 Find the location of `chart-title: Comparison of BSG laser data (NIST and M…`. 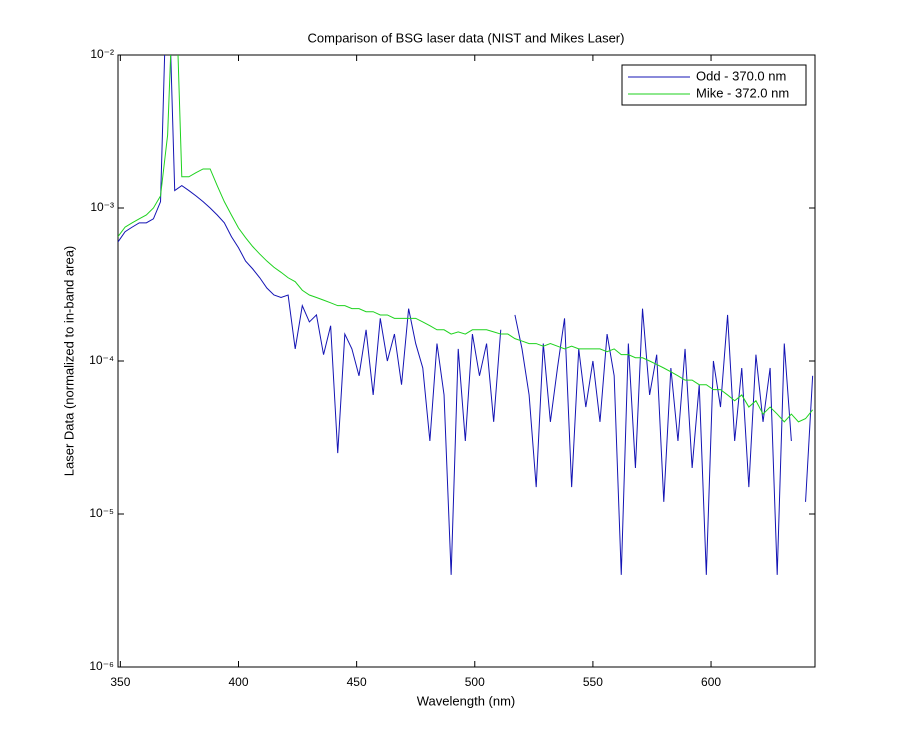

chart-title: Comparison of BSG laser data (NIST and M… is located at coordinates (466, 37).